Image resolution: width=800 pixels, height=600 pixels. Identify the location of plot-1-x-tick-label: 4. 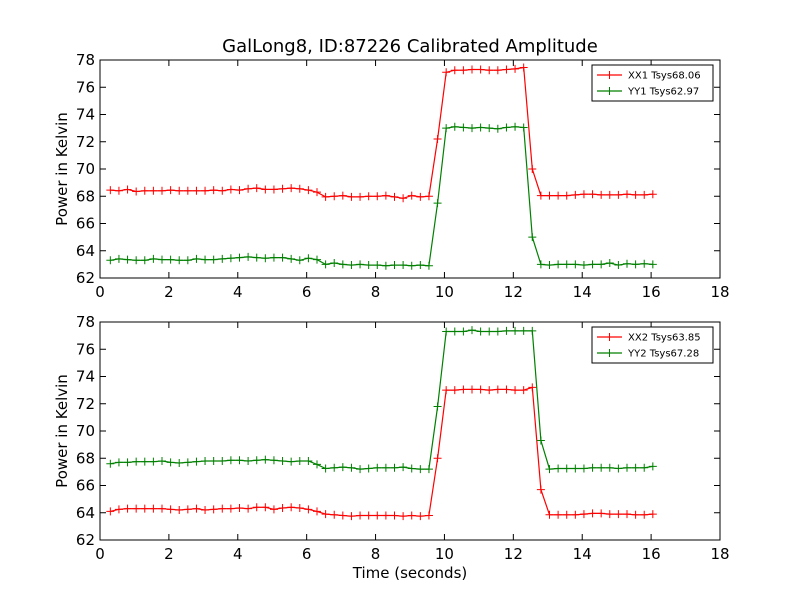
(238, 554).